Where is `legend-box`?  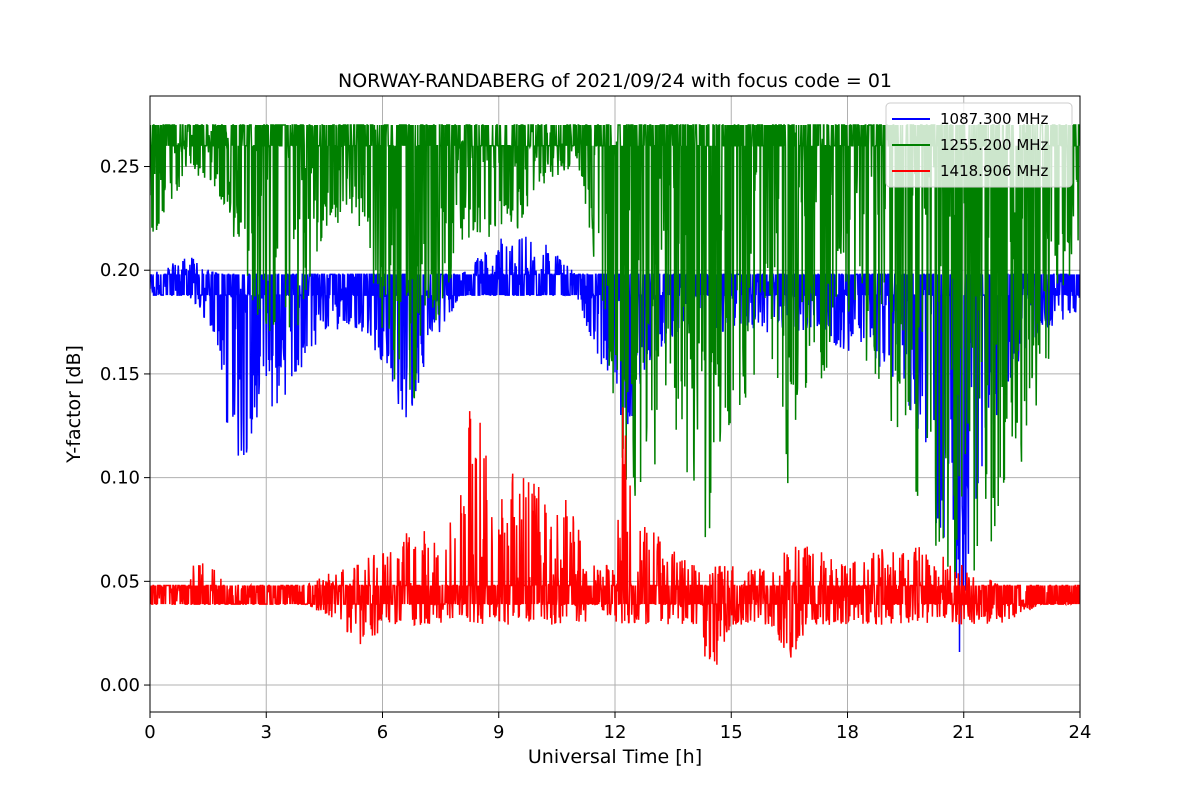 legend-box is located at coordinates (979, 145).